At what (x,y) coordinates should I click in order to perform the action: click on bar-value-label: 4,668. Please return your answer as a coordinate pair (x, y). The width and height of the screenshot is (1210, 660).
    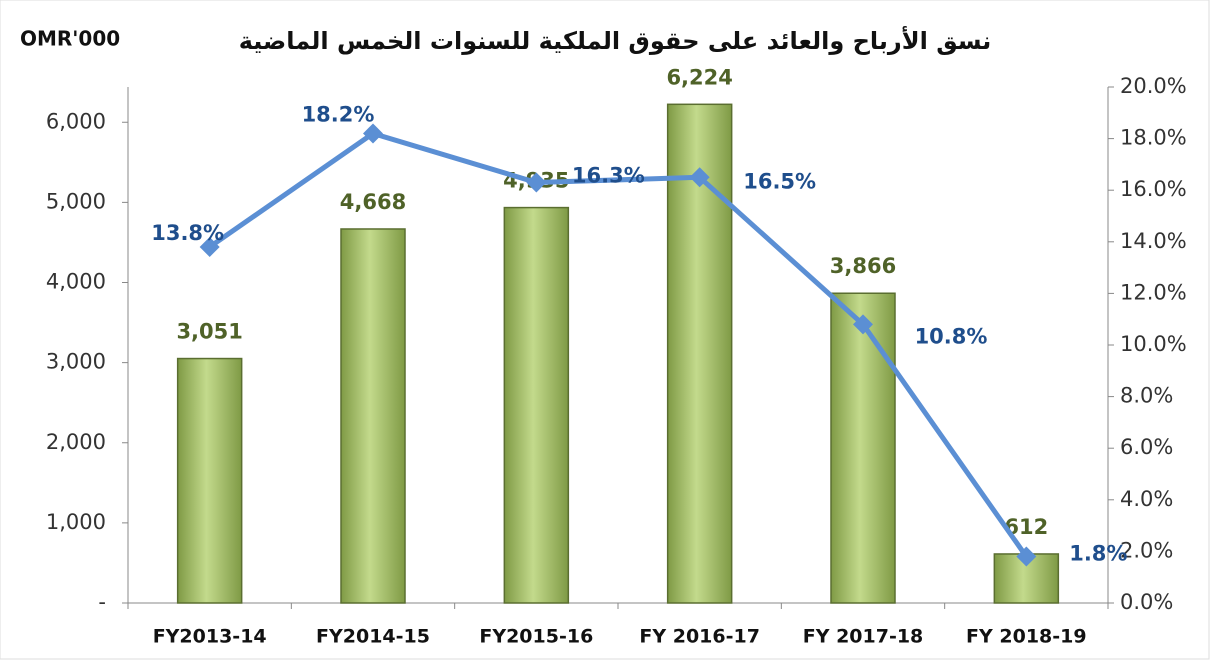
    Looking at the image, I should click on (373, 202).